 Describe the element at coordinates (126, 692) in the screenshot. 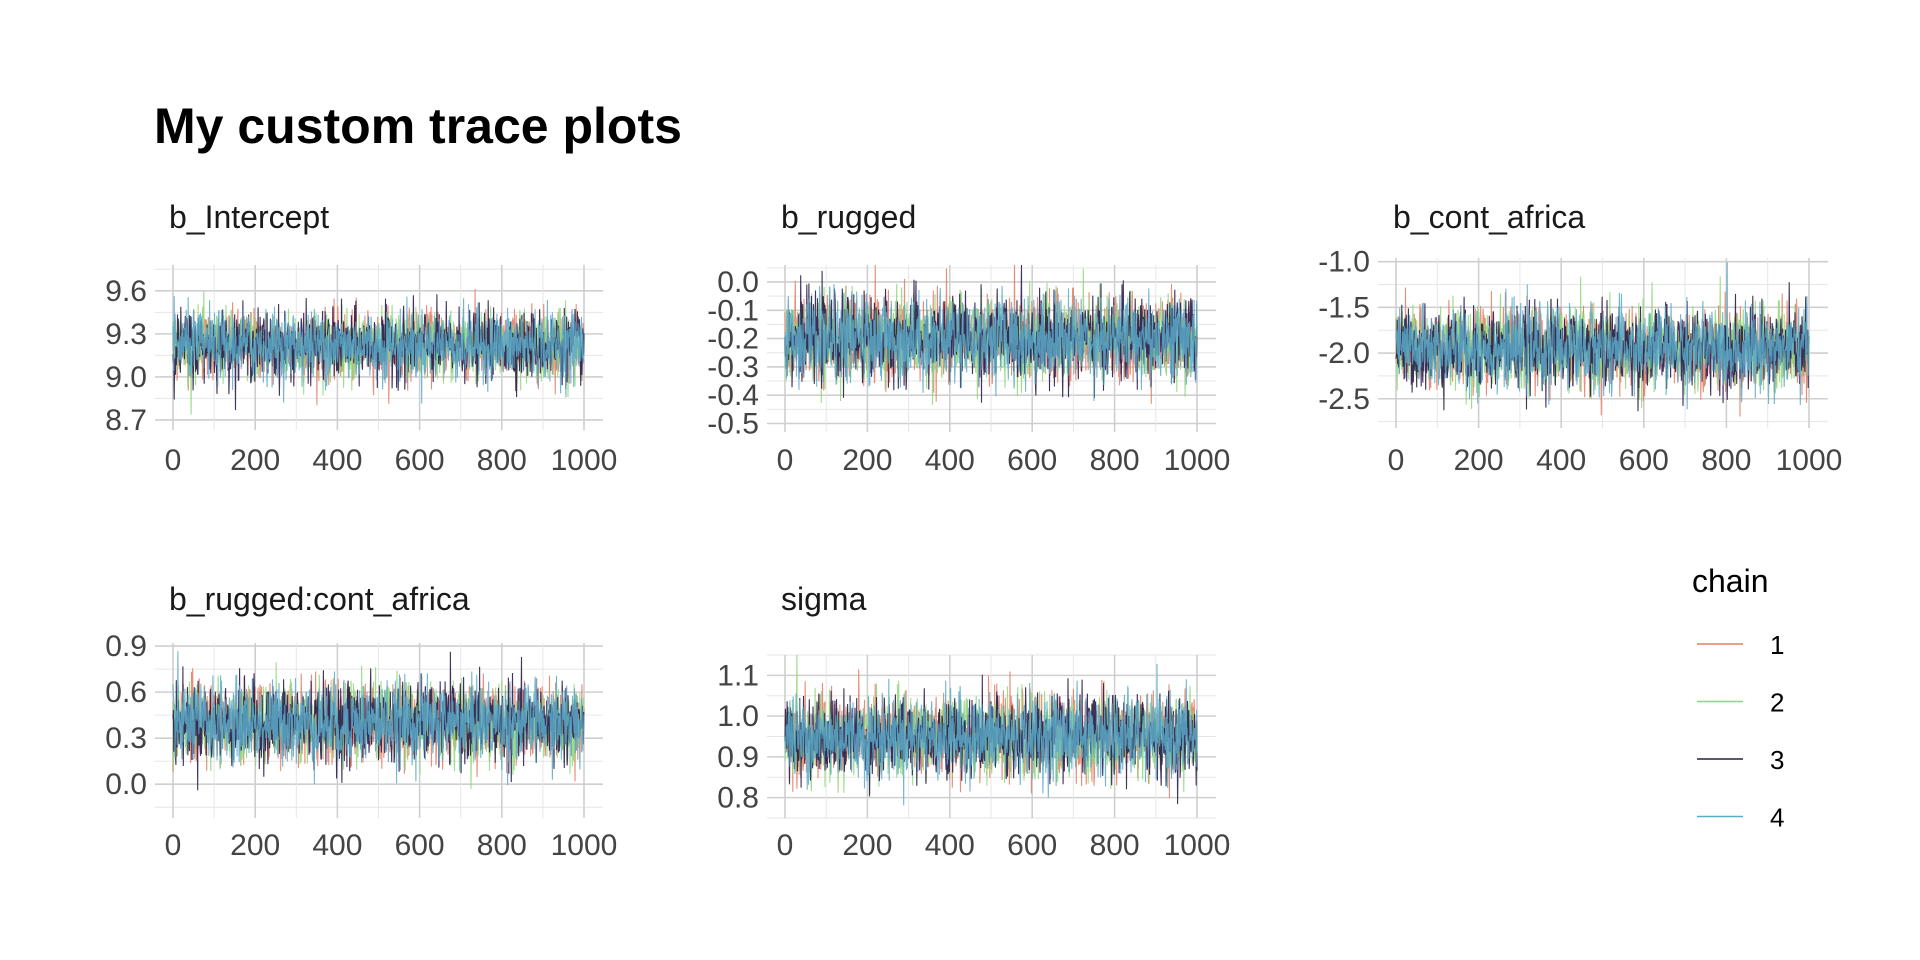

I see `y-tick-label: 0.6` at that location.